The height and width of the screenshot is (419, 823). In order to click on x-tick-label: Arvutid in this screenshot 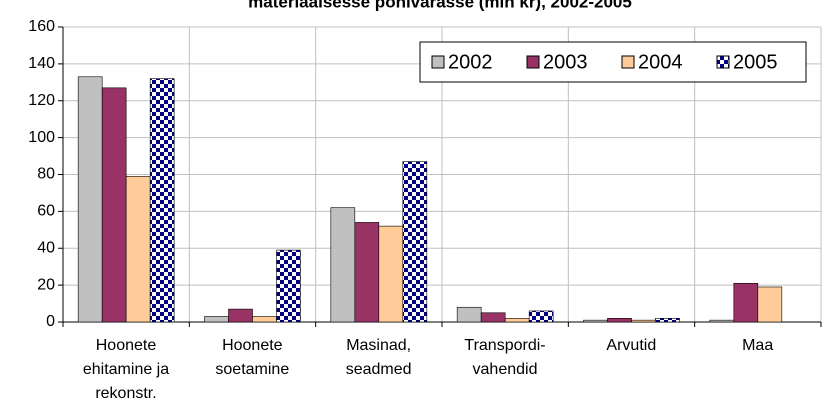, I will do `click(631, 345)`.